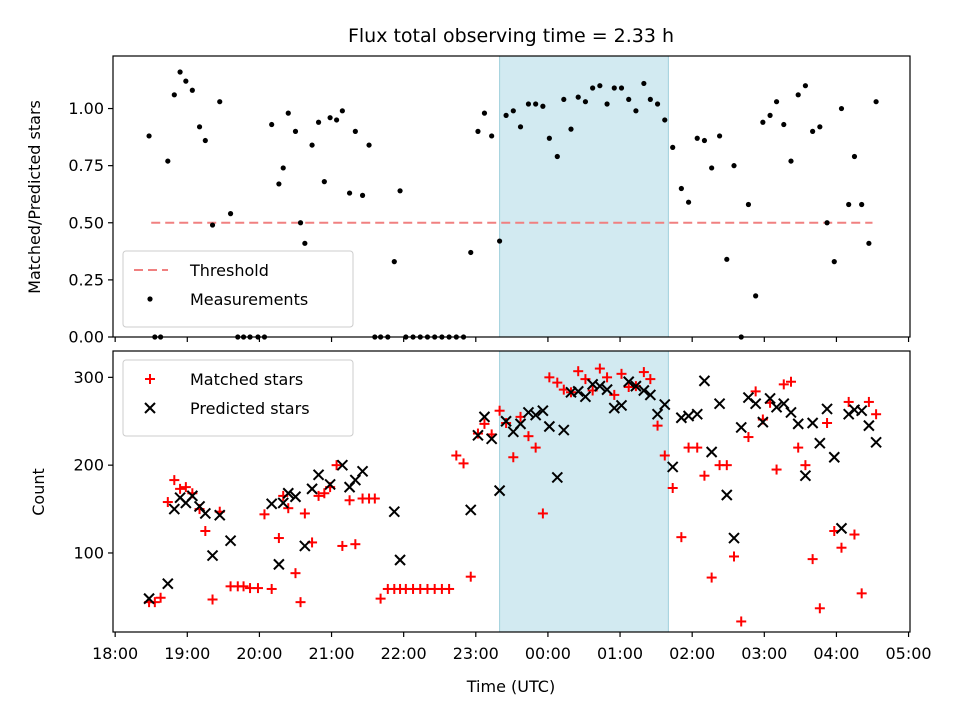 The height and width of the screenshot is (720, 960). What do you see at coordinates (836, 653) in the screenshot?
I see `x-tick-label: 04:00` at bounding box center [836, 653].